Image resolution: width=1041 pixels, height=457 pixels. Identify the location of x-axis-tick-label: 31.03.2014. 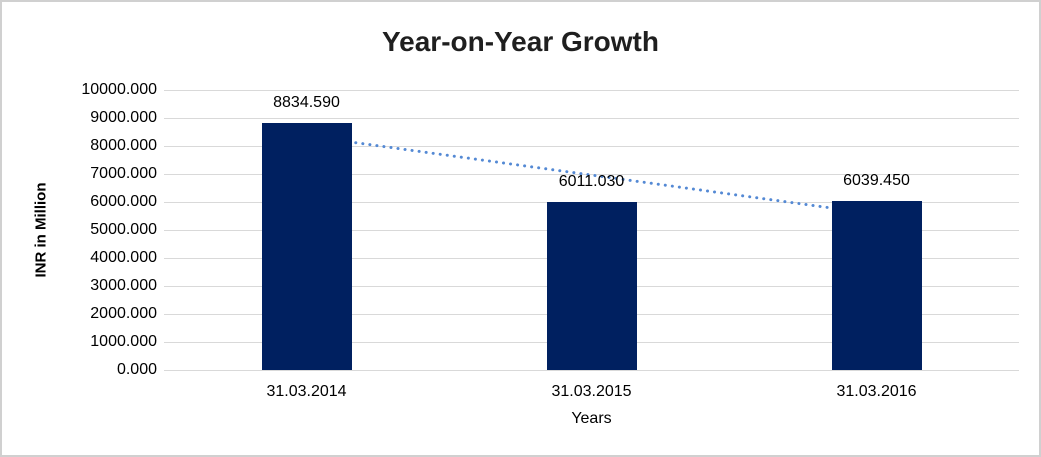
(306, 391).